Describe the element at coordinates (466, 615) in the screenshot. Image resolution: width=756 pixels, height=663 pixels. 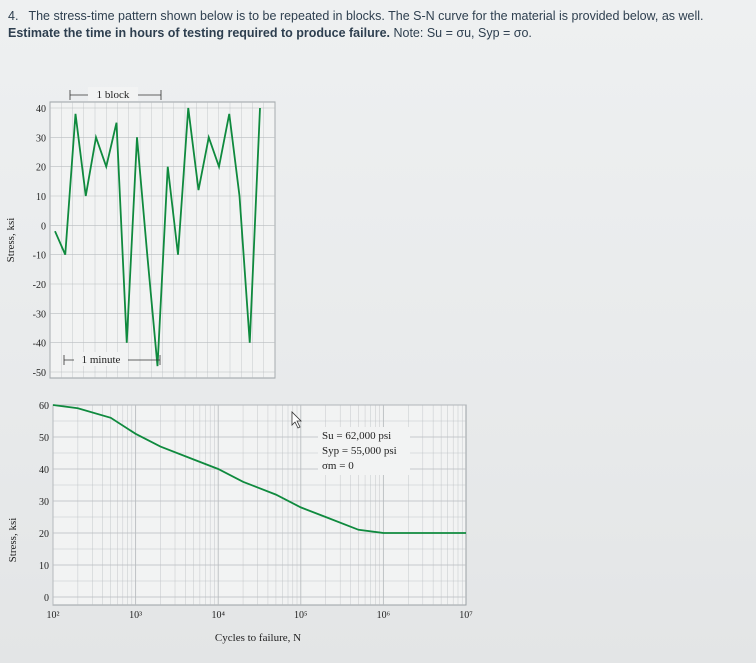
I see `sn-x-tick-label: 10⁷` at that location.